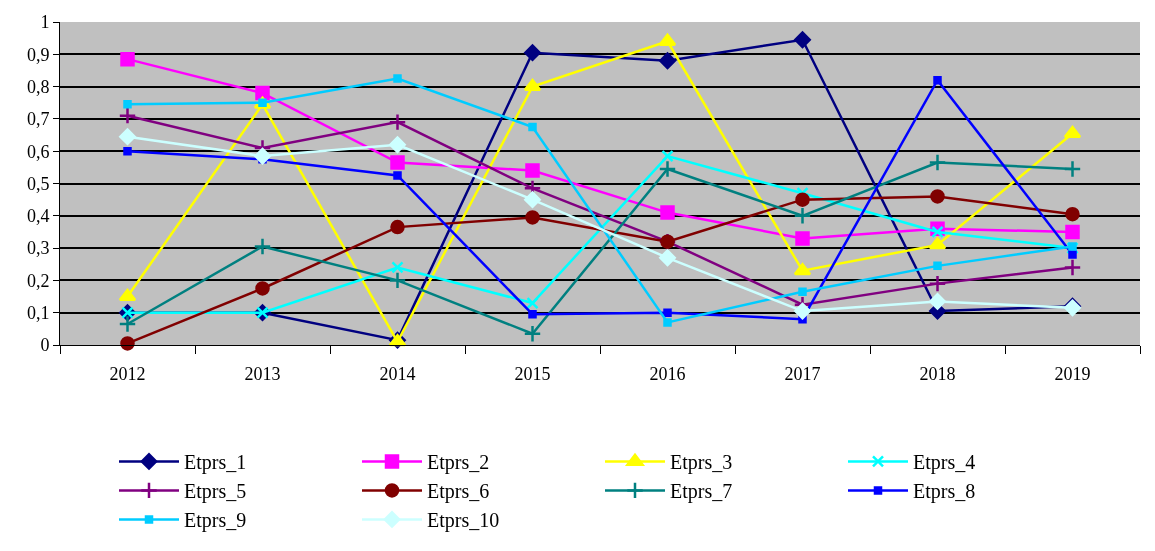  I want to click on x-tick-label: 2014, so click(397, 373).